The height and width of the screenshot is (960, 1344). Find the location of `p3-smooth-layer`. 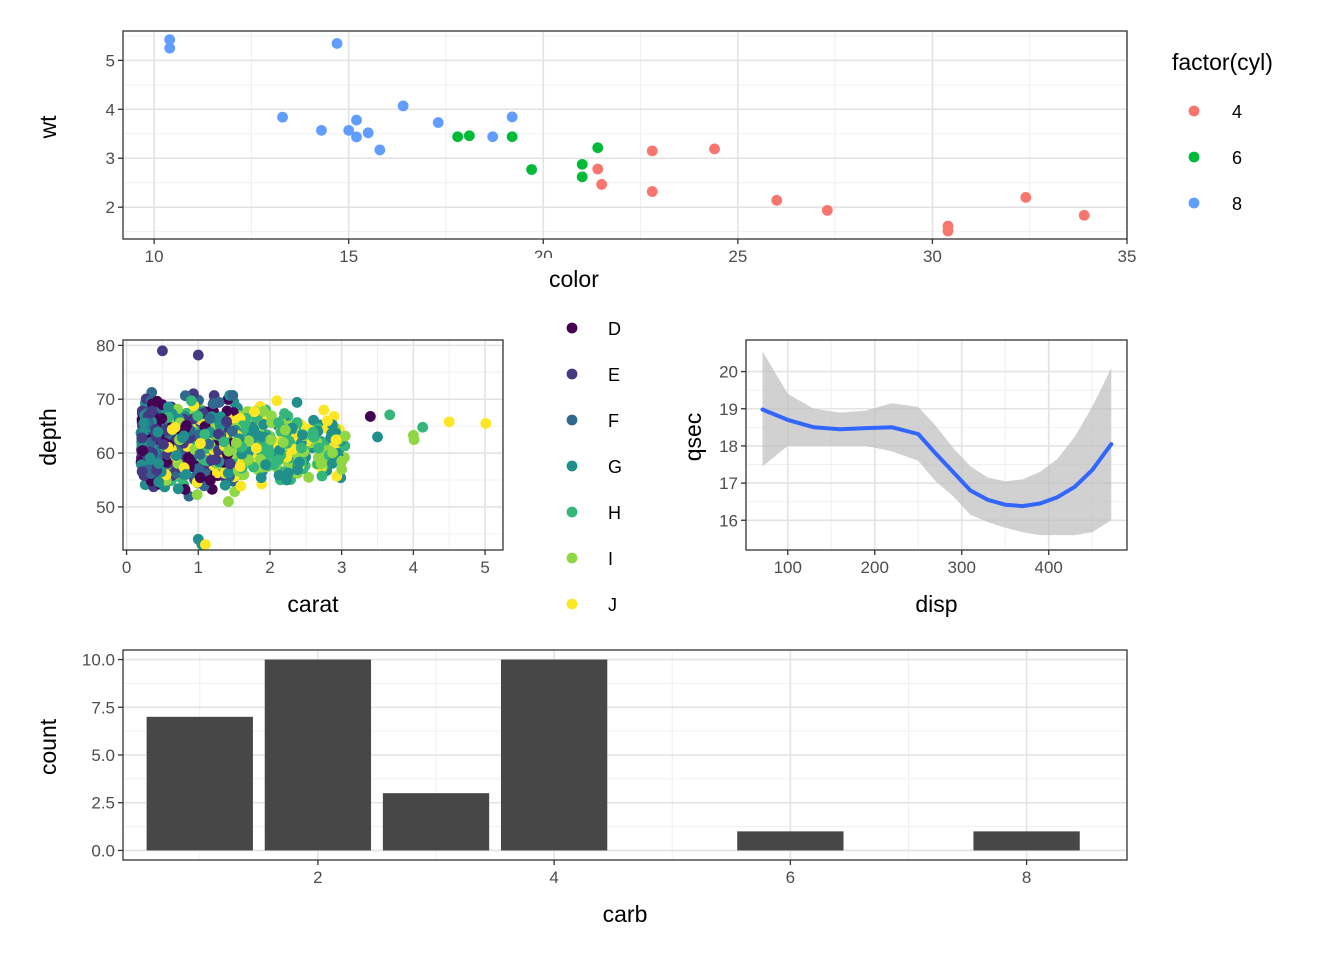

p3-smooth-layer is located at coordinates (937, 443).